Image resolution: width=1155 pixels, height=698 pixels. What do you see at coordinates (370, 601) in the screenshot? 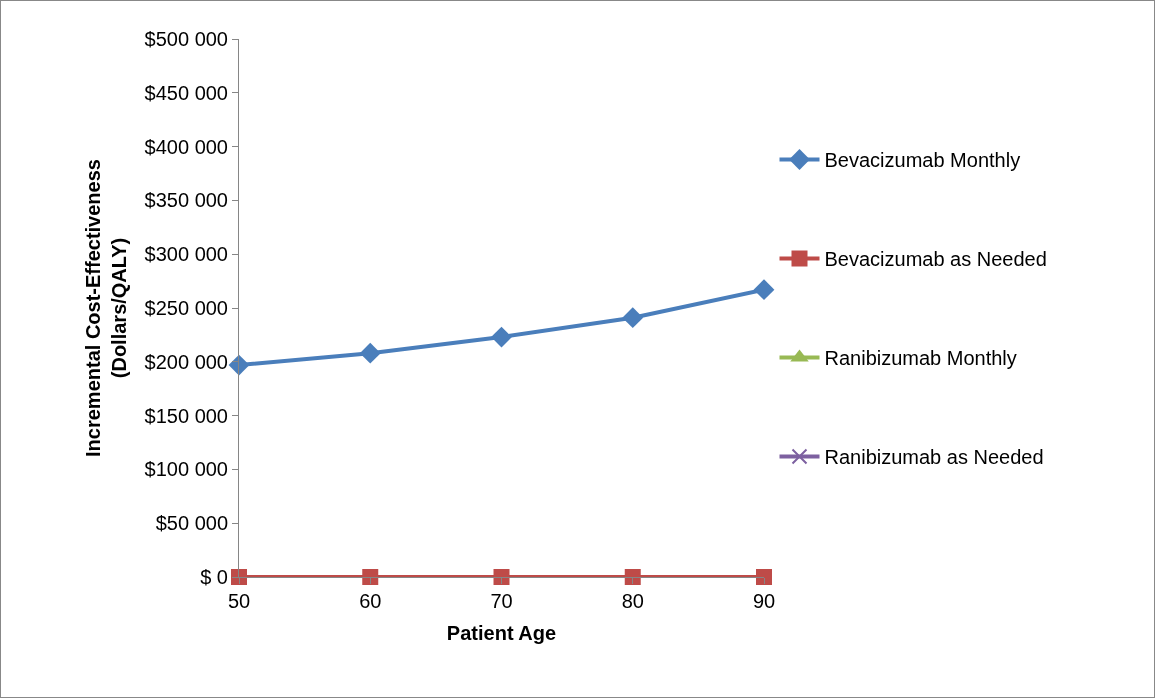
I see `x-tick-label: 60` at bounding box center [370, 601].